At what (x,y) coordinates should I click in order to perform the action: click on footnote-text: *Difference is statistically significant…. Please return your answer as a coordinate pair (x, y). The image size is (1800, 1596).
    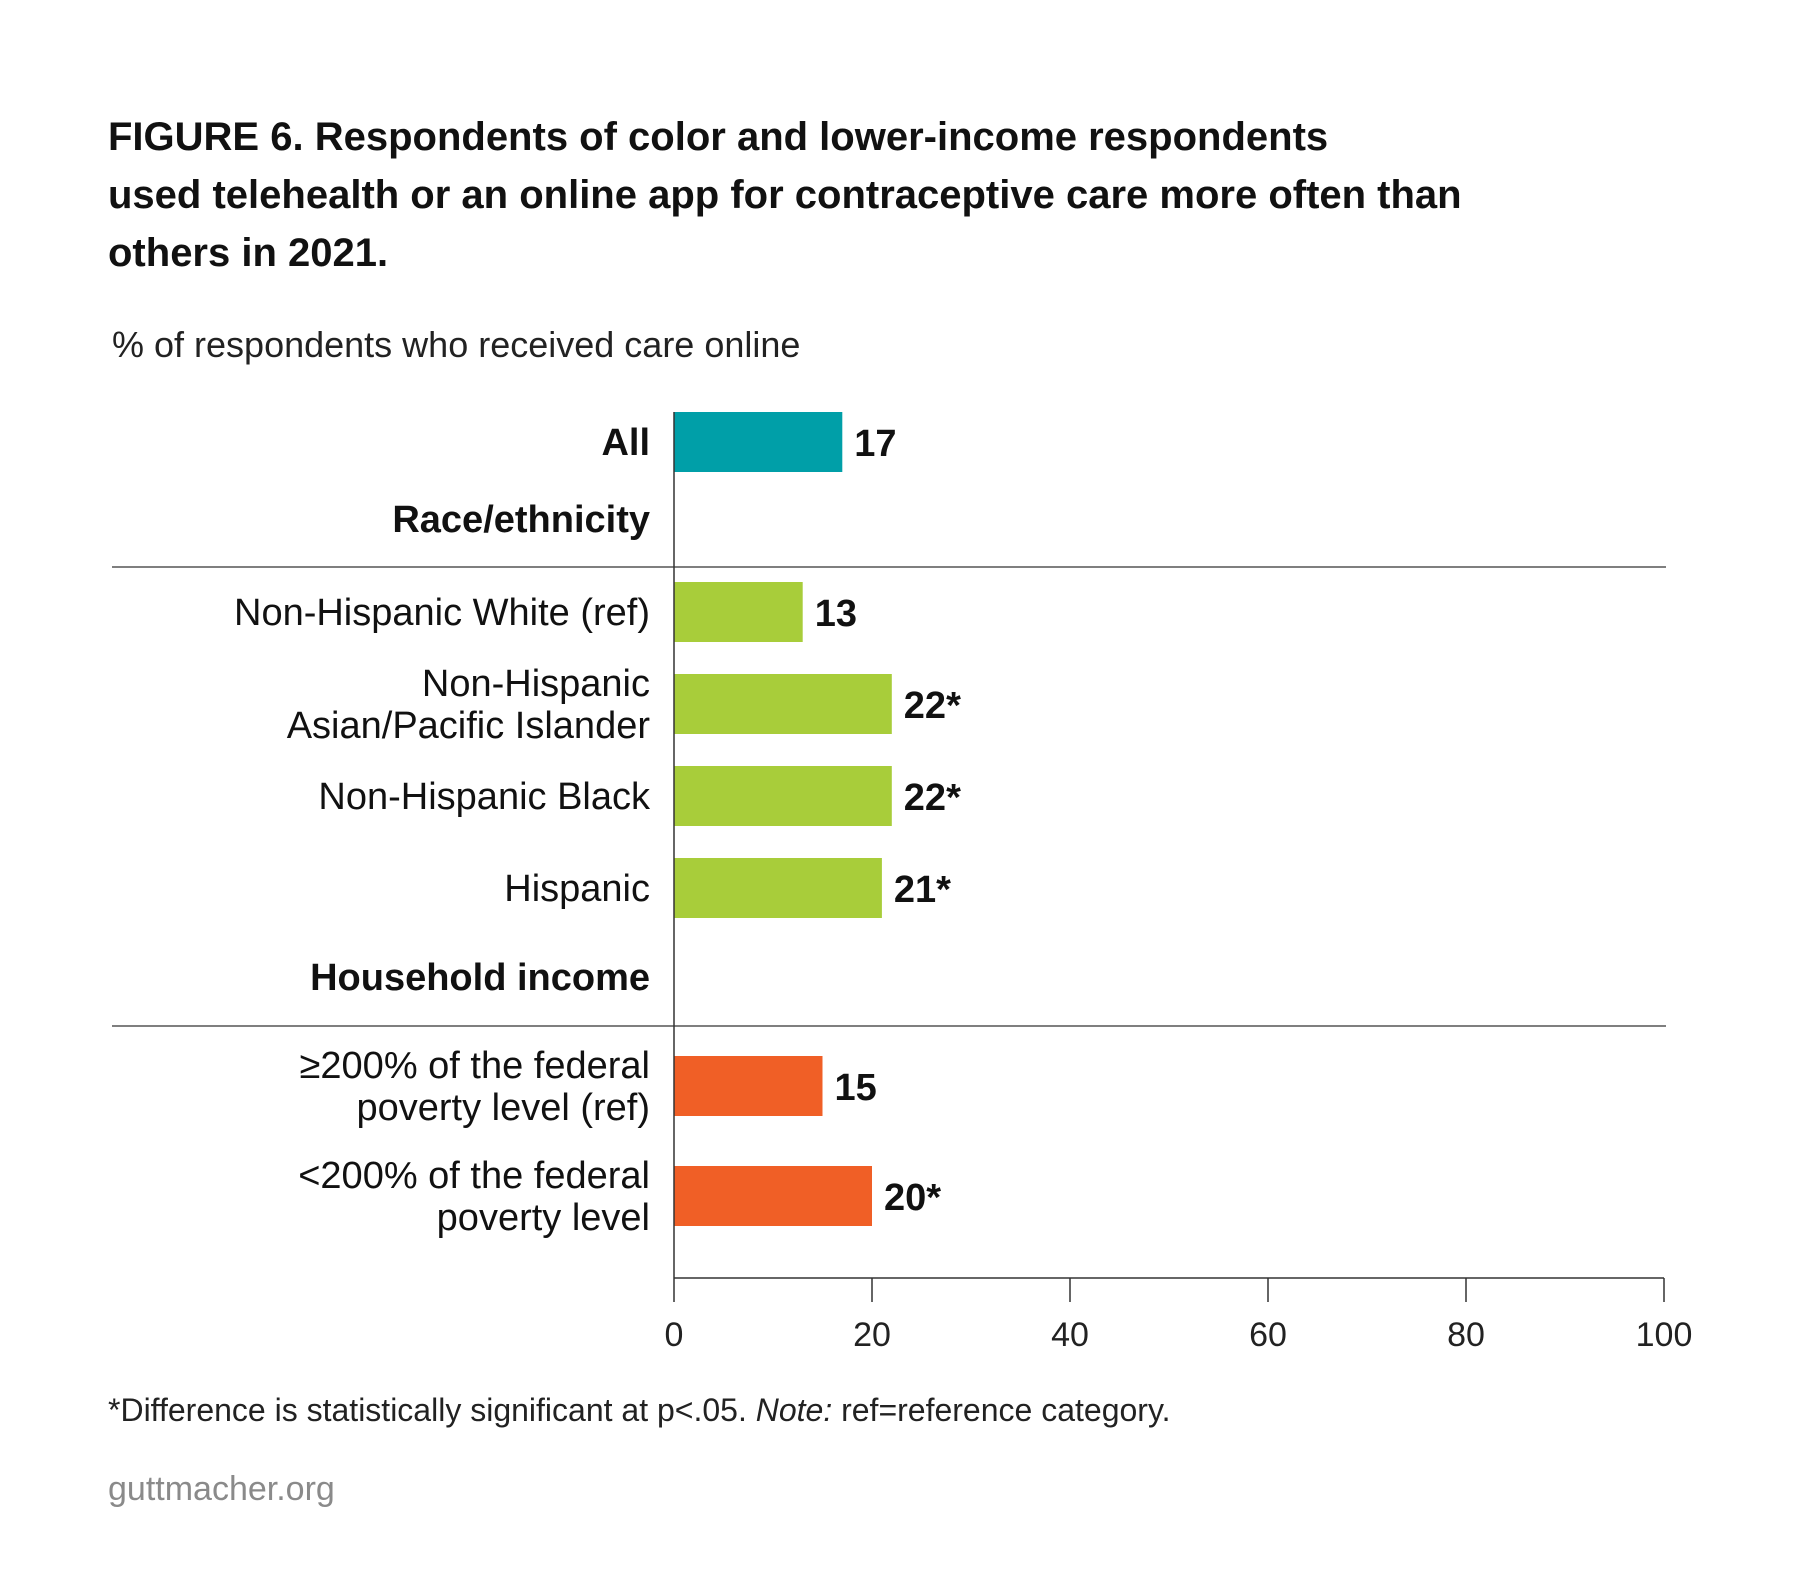
    Looking at the image, I should click on (432, 1410).